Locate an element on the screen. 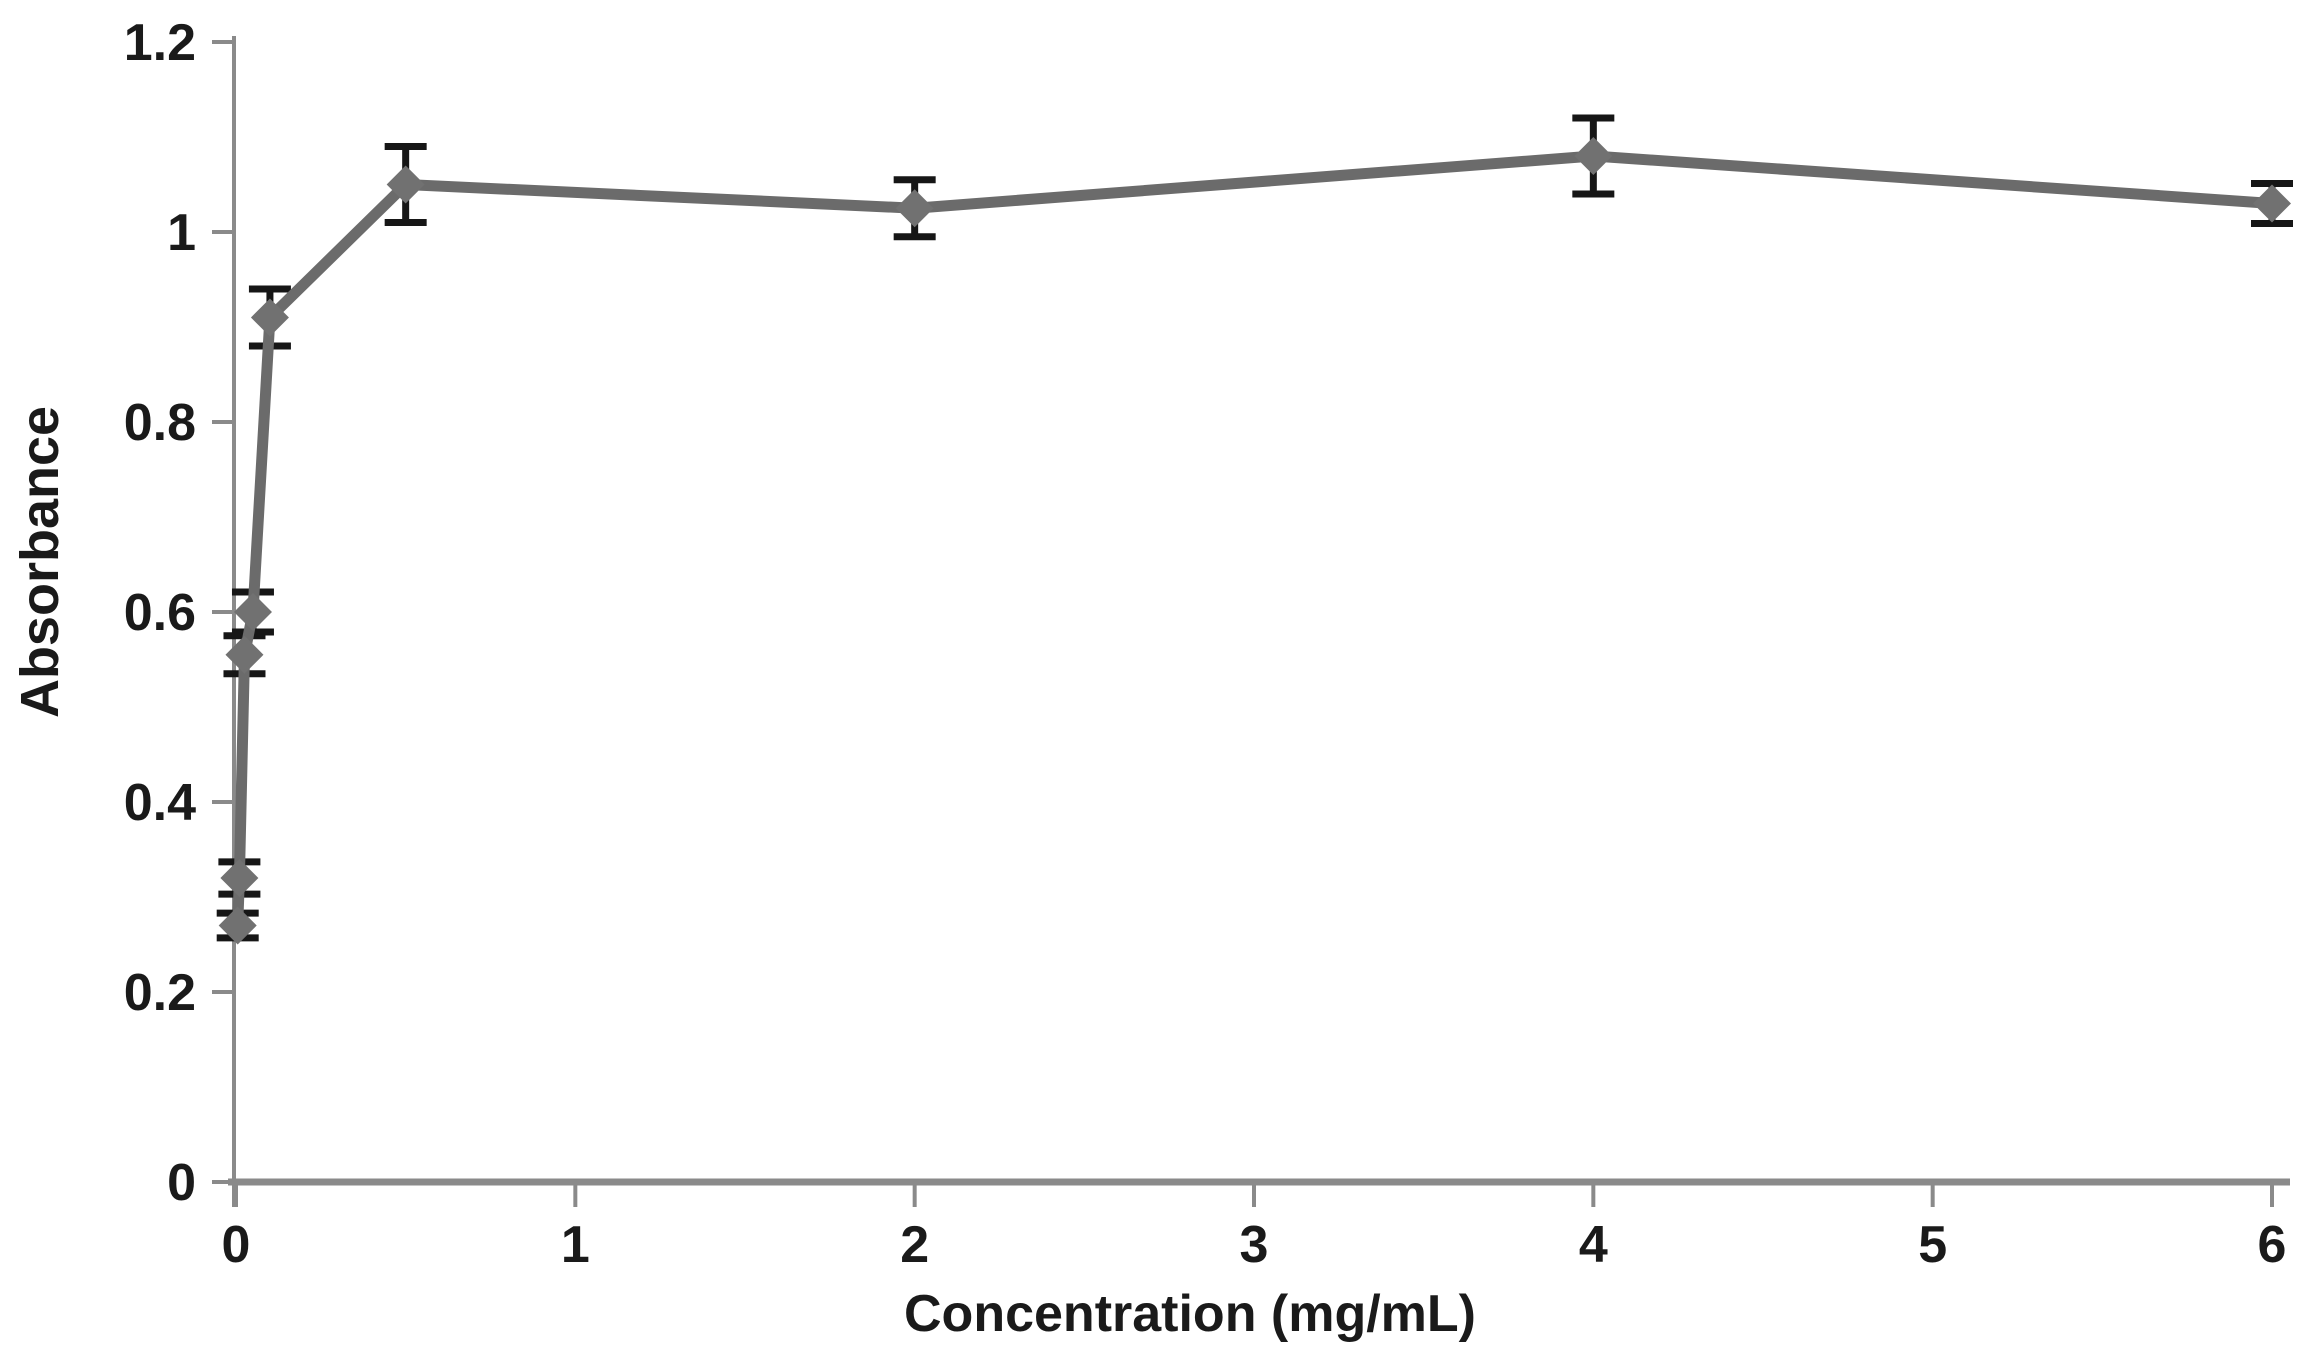 The width and height of the screenshot is (2310, 1355). y-tick-label: 0.8 is located at coordinates (160, 423).